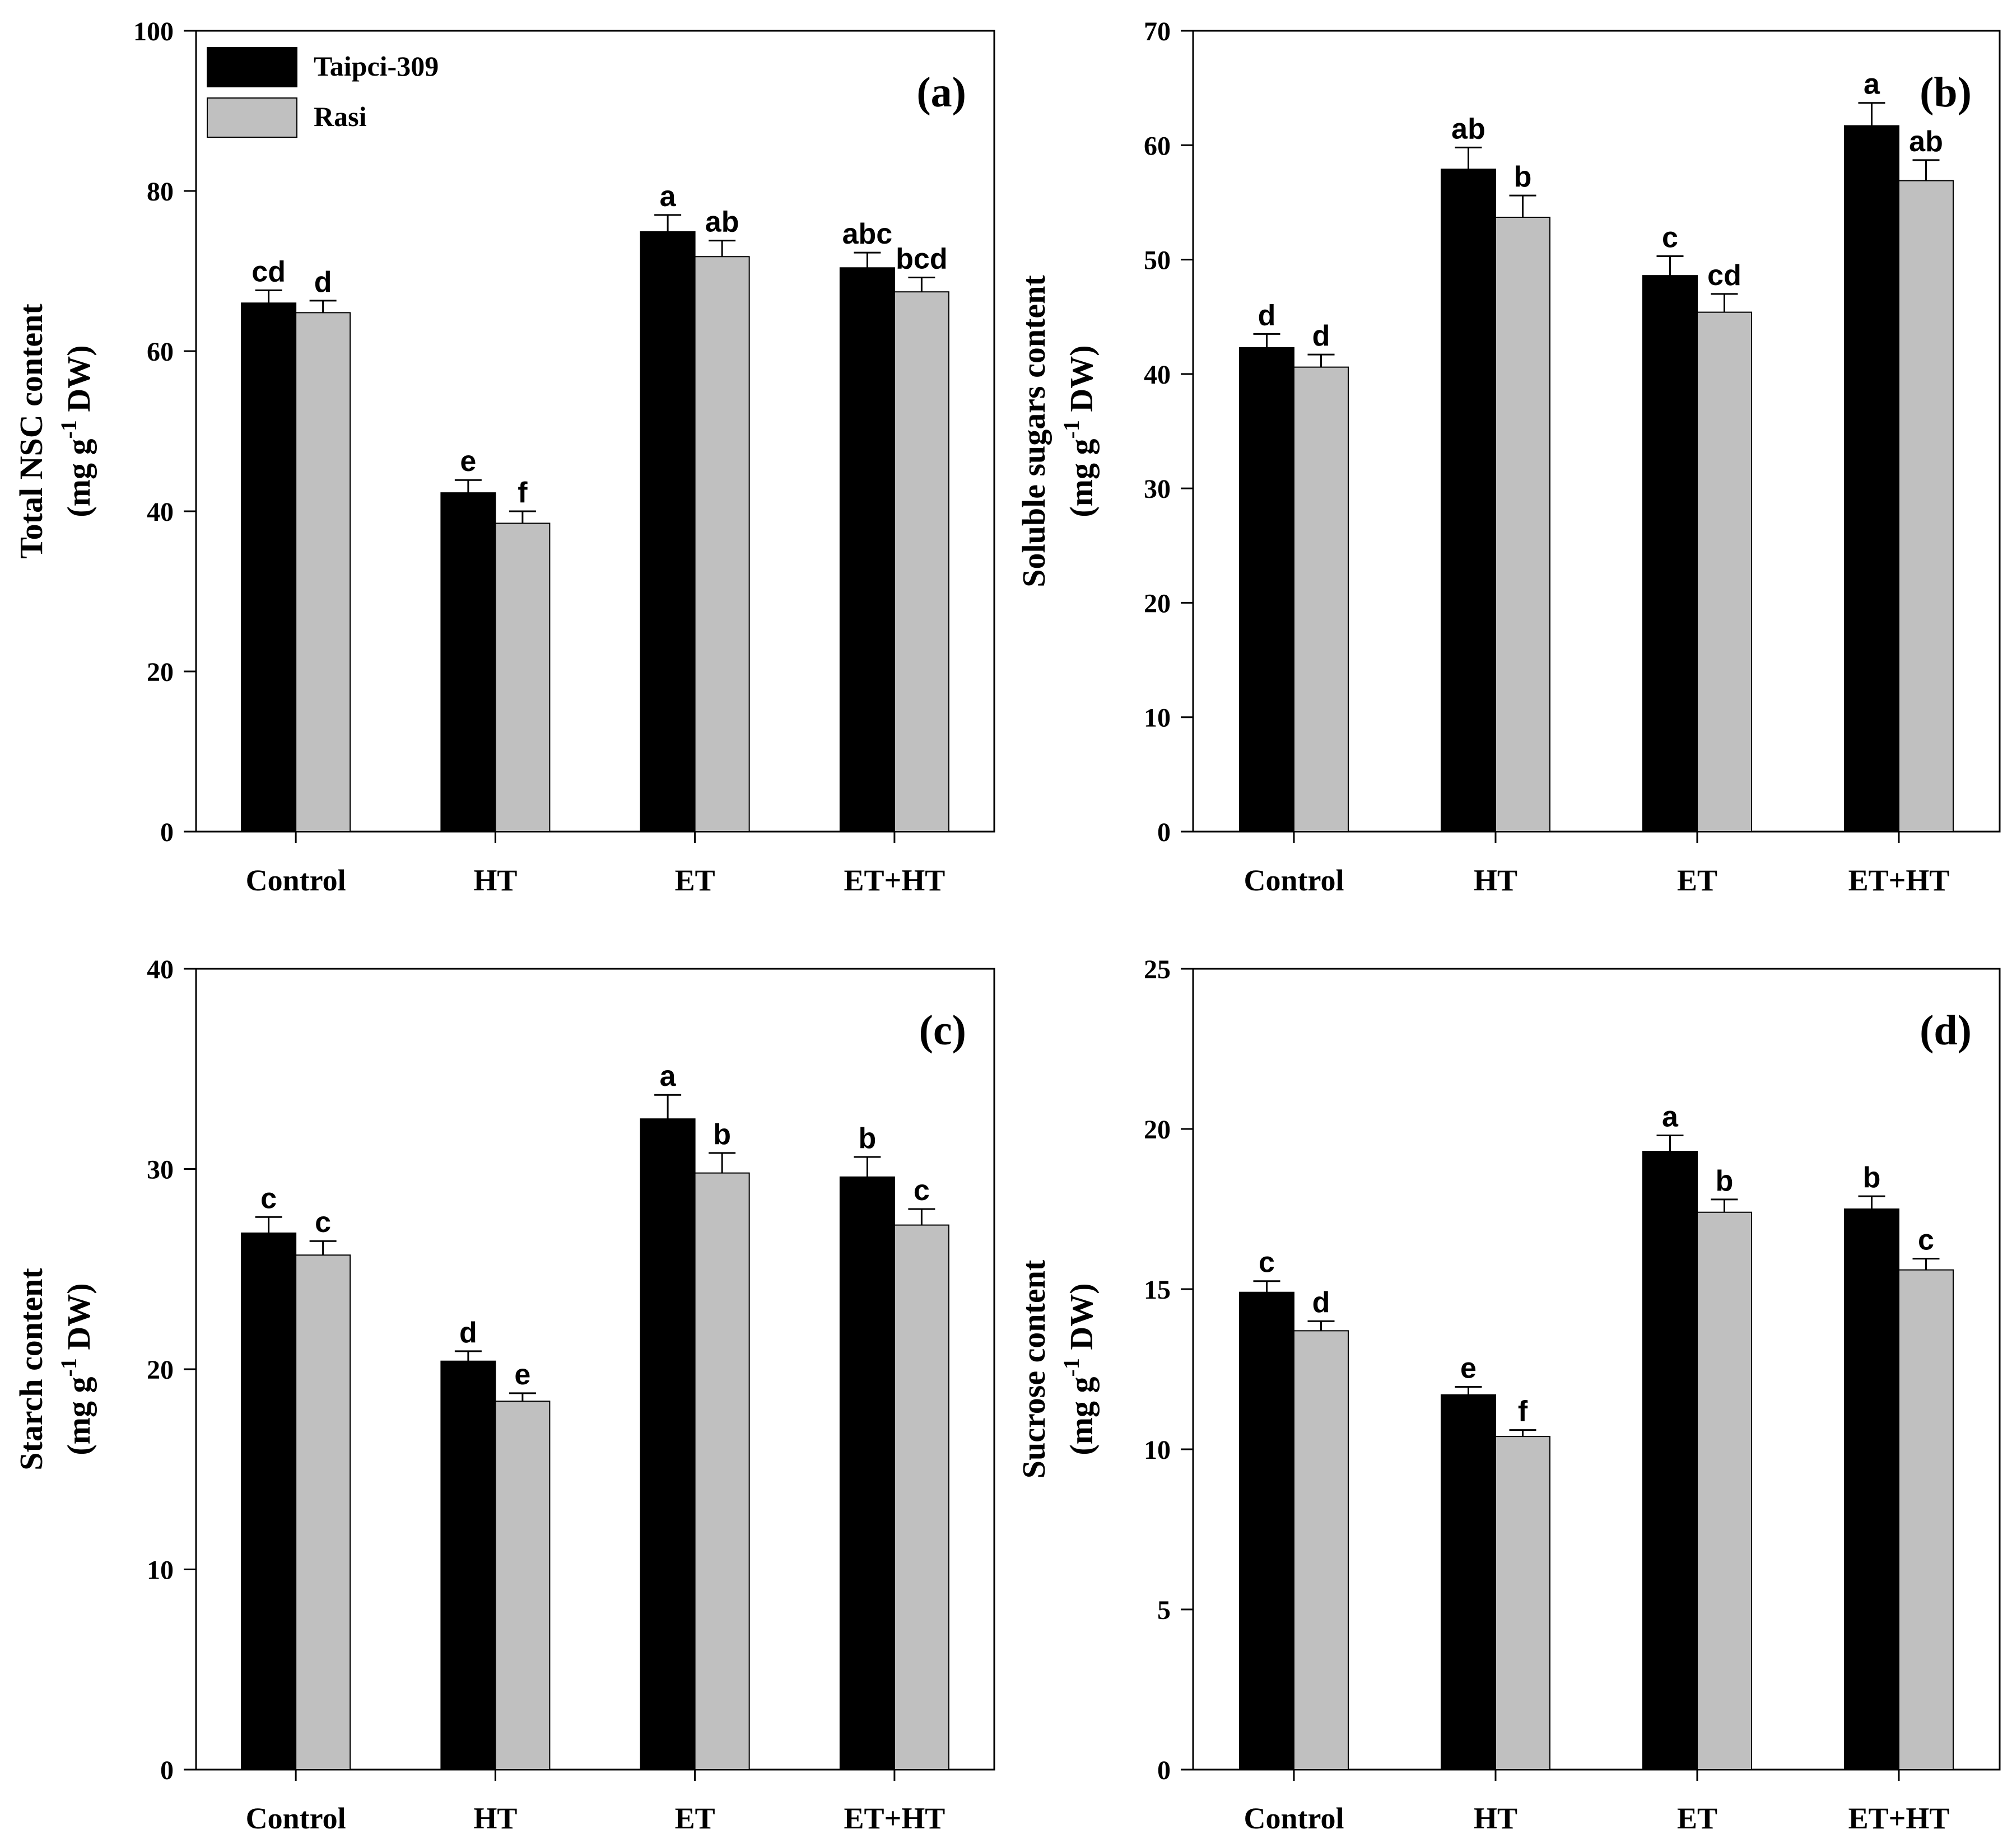 The image size is (2012, 1848). I want to click on y-tick-label: 60, so click(1158, 146).